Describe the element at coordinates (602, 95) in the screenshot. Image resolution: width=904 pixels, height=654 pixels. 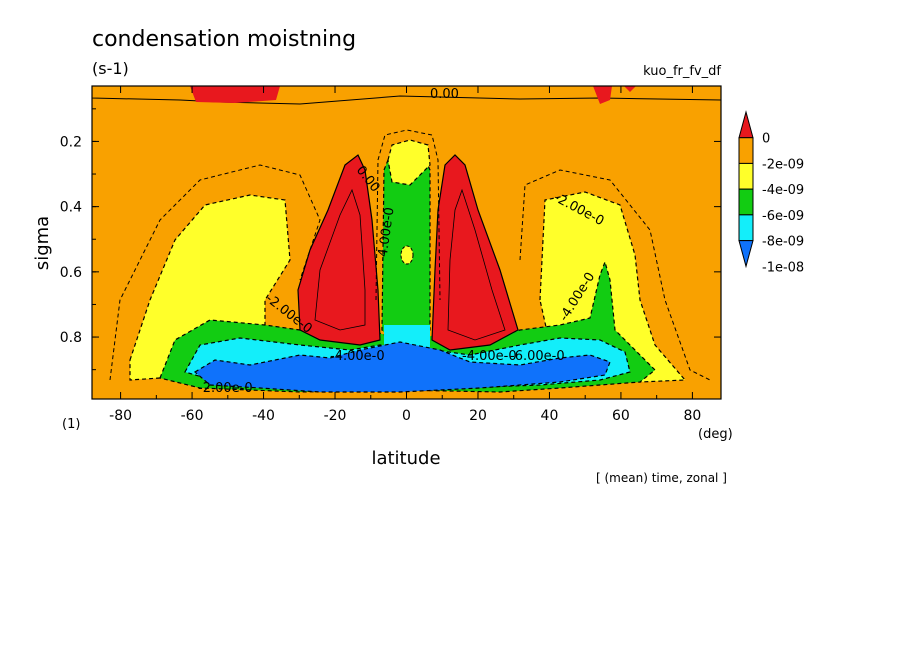
I see `top-red-right` at that location.